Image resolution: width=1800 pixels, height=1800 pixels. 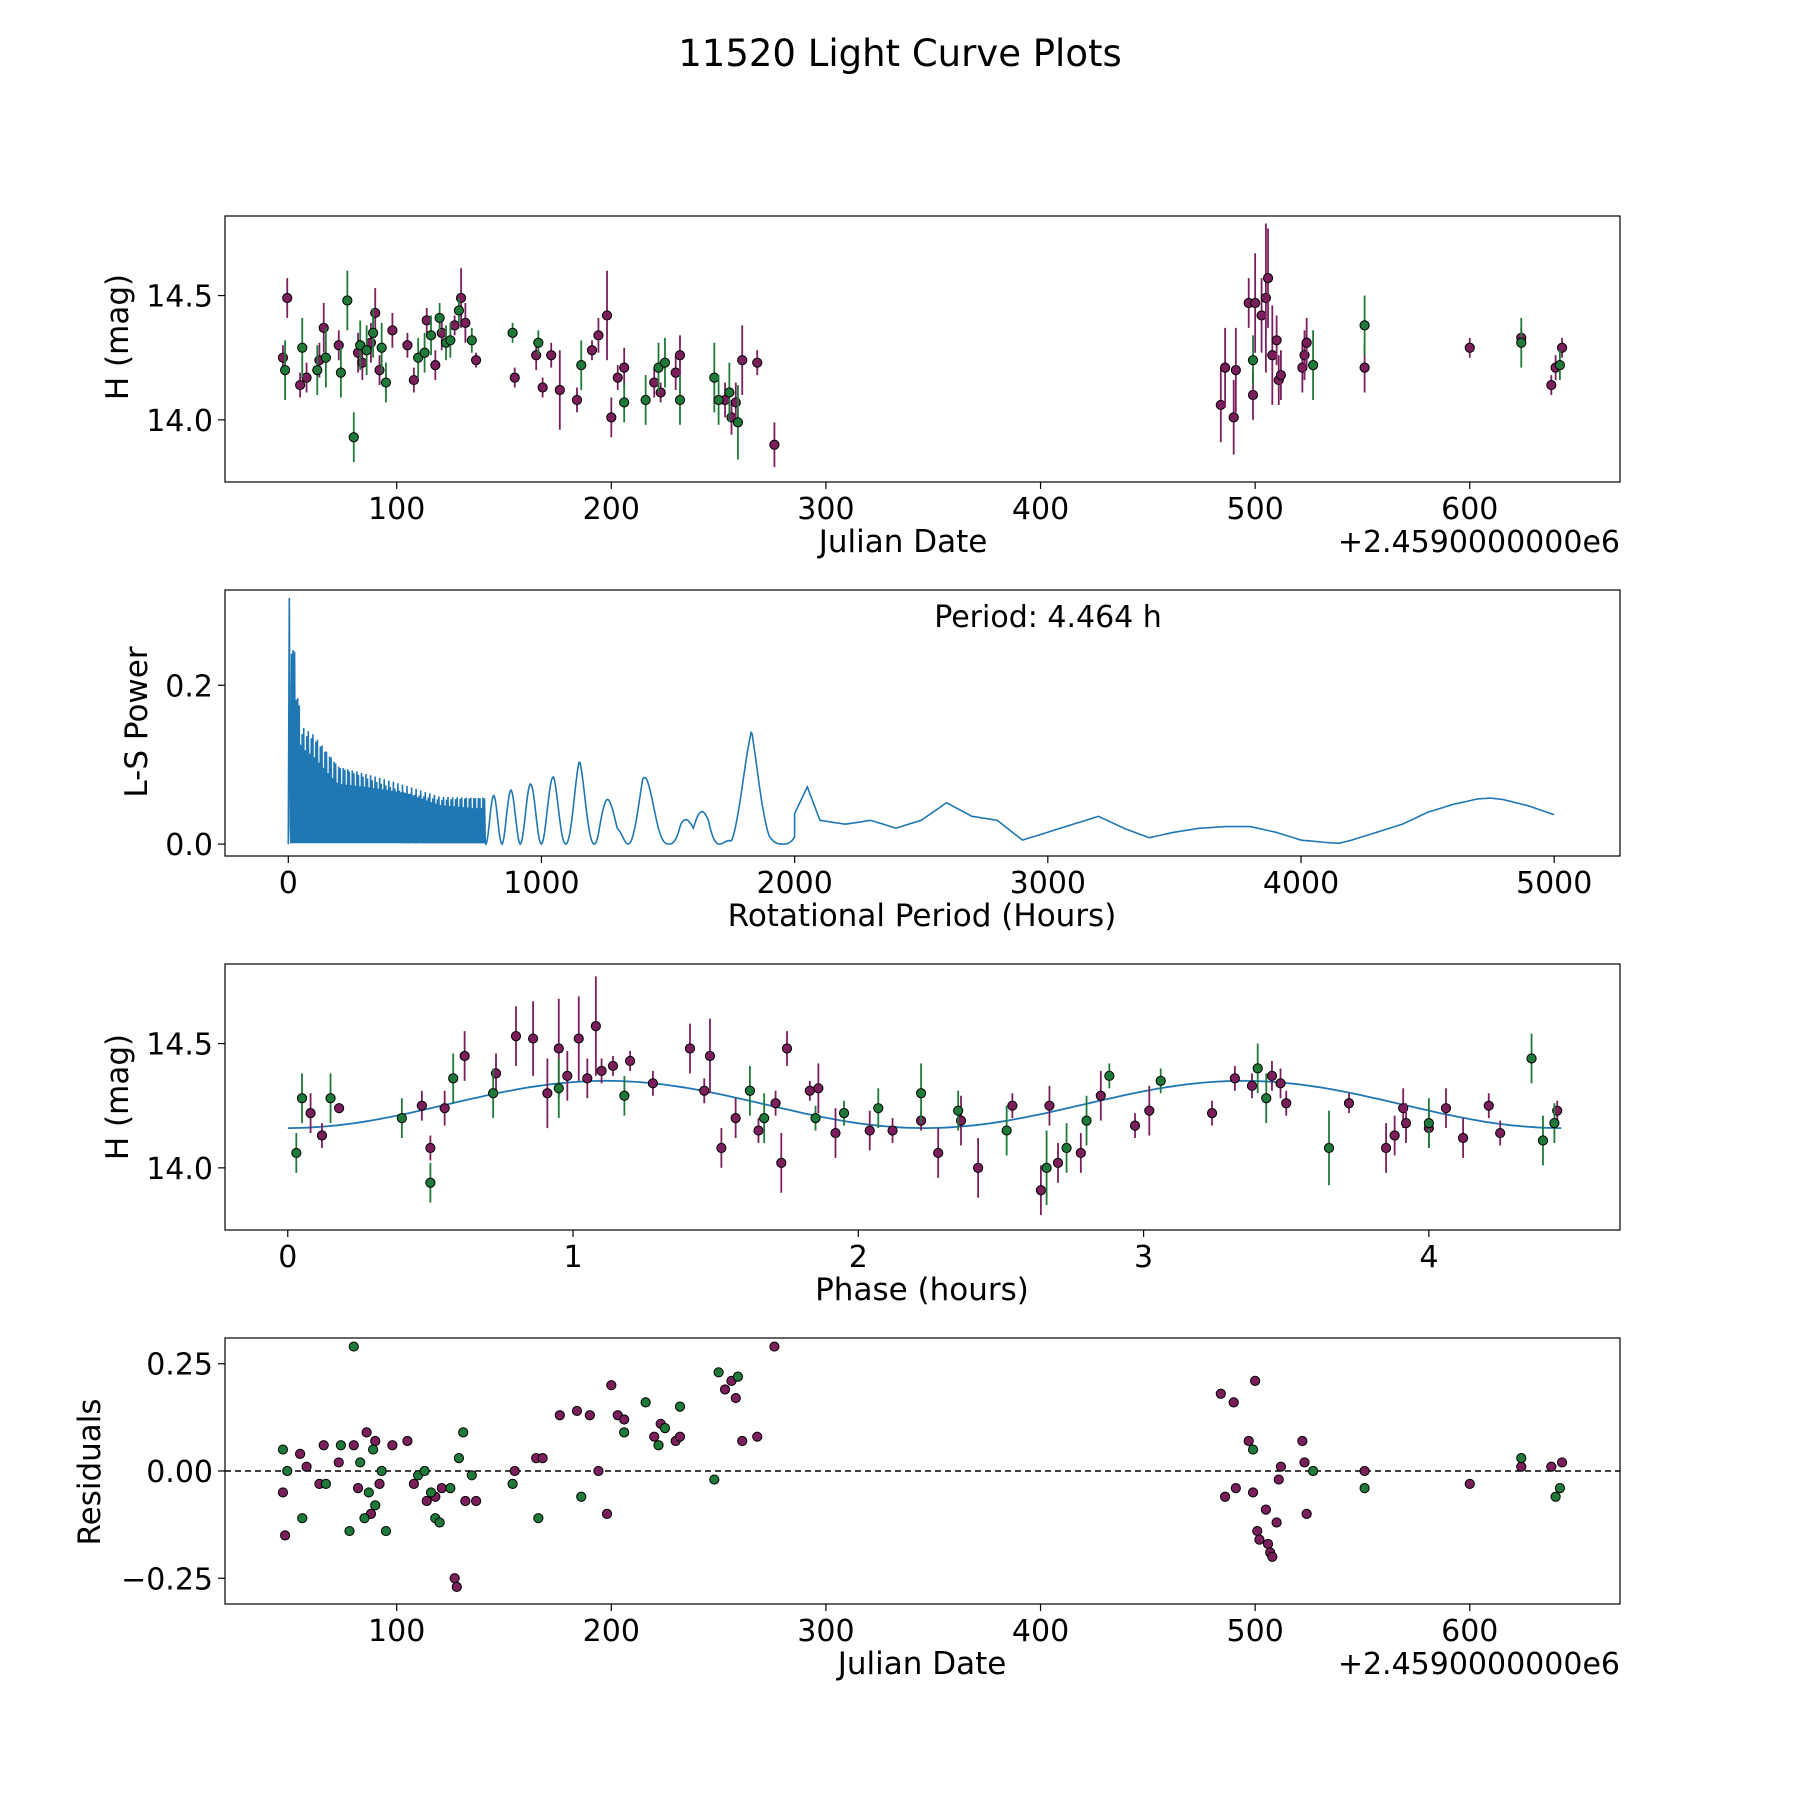 I want to click on residuals-ytick-label: 0.25, so click(x=179, y=1365).